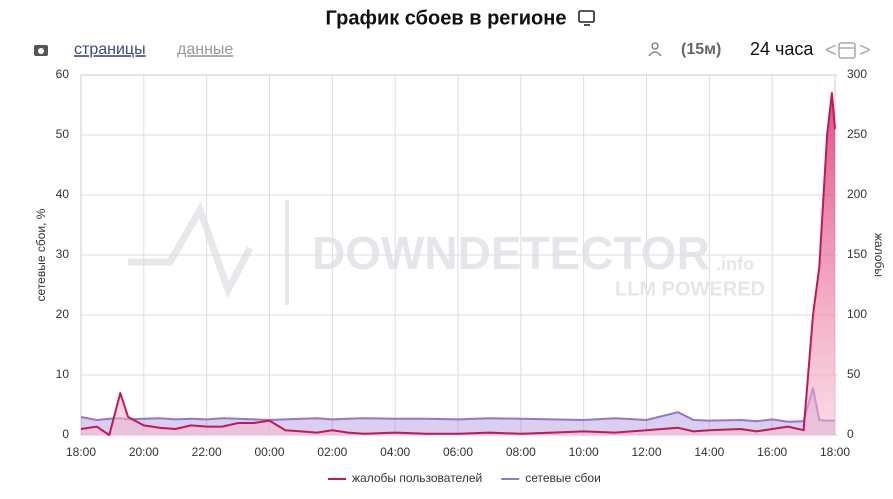  What do you see at coordinates (110, 49) in the screenshot?
I see `tab-pages: страницы` at bounding box center [110, 49].